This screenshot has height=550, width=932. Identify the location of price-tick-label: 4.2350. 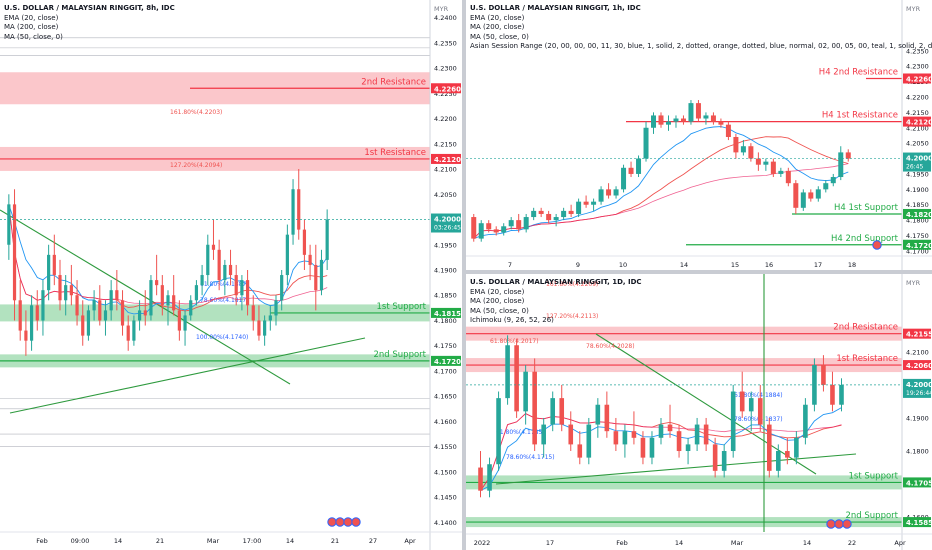
(445, 43).